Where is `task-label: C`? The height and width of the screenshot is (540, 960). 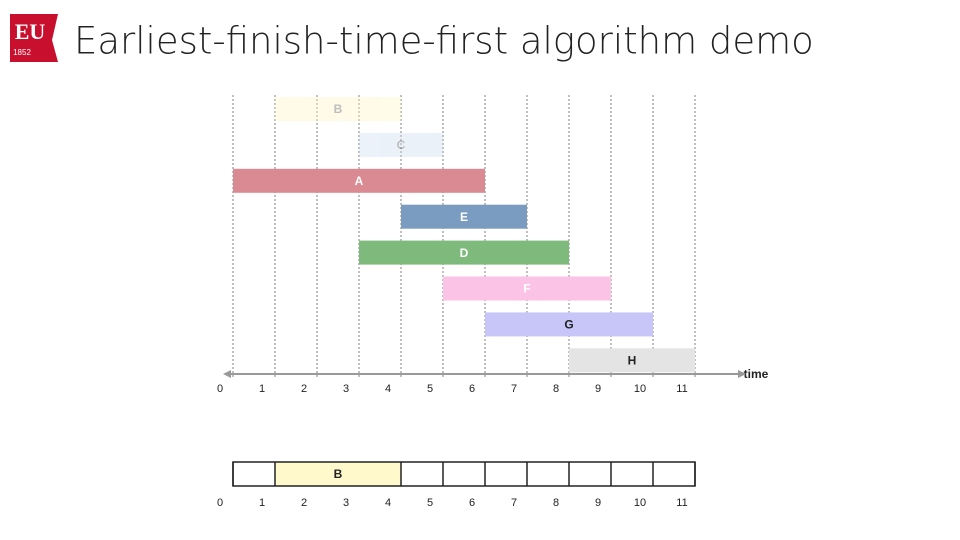 task-label: C is located at coordinates (401, 145).